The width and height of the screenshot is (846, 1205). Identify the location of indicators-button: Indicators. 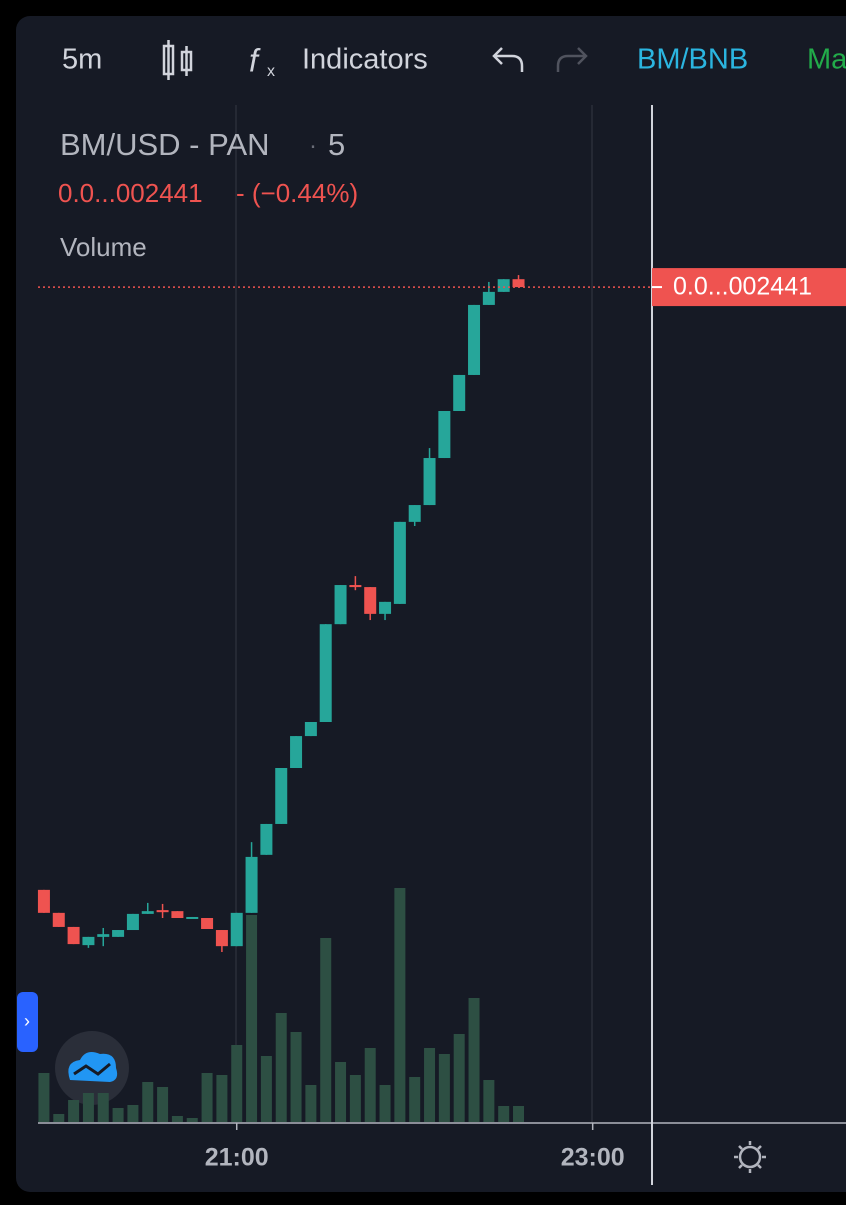
(365, 60).